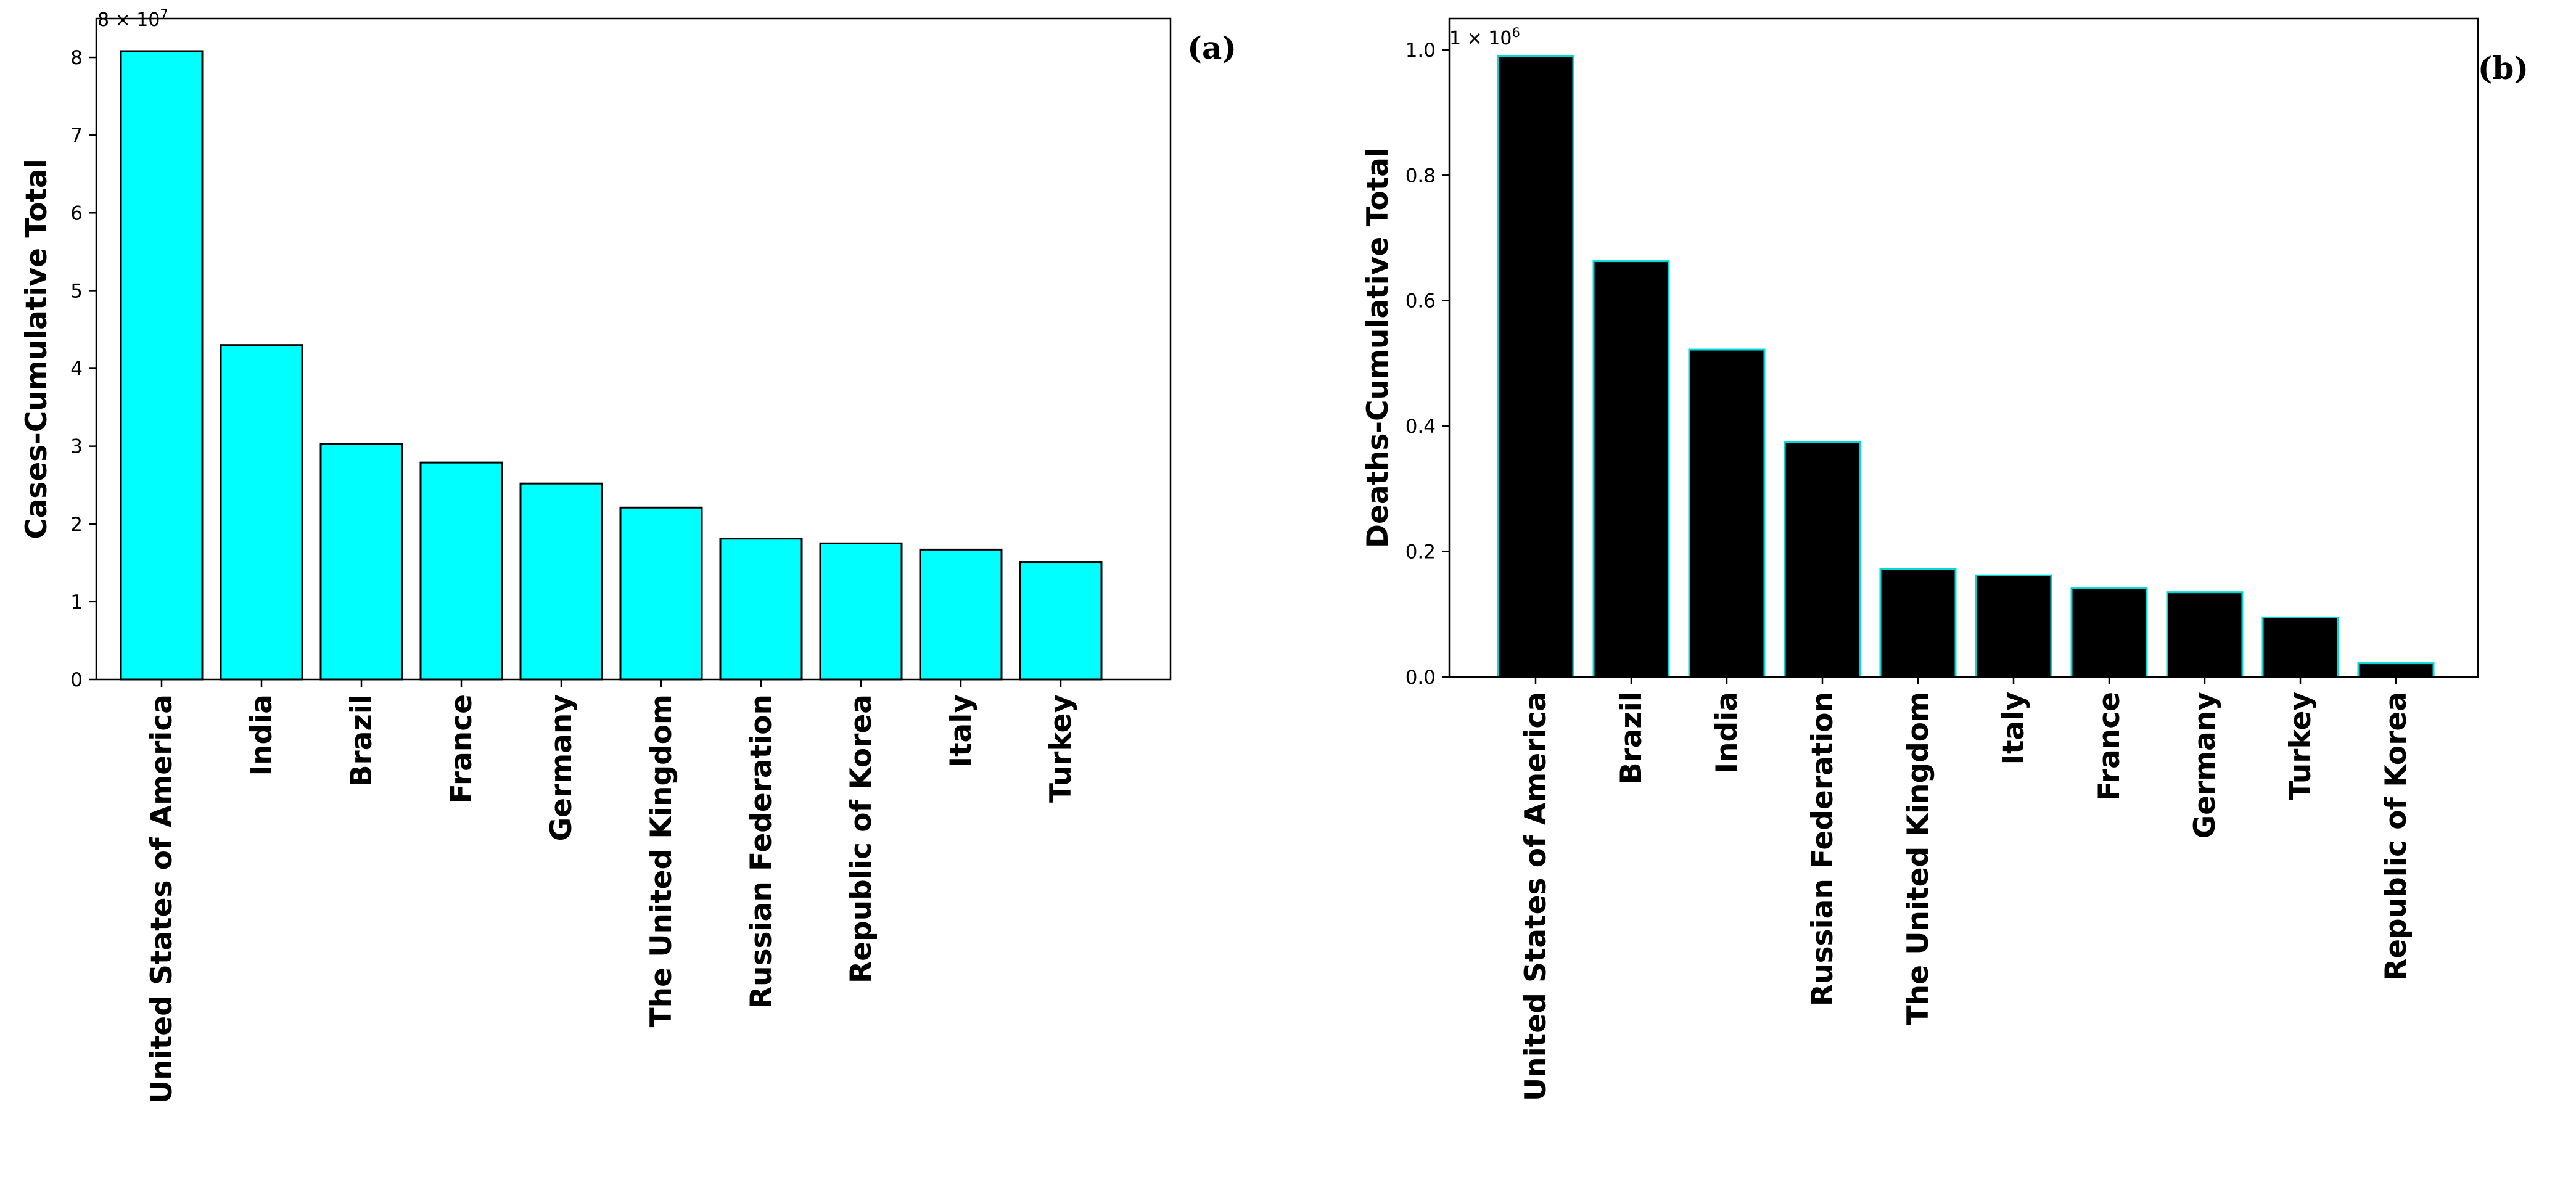 Image resolution: width=2576 pixels, height=1185 pixels. Describe the element at coordinates (1420, 50) in the screenshot. I see `y-tick-label: 1.0` at that location.